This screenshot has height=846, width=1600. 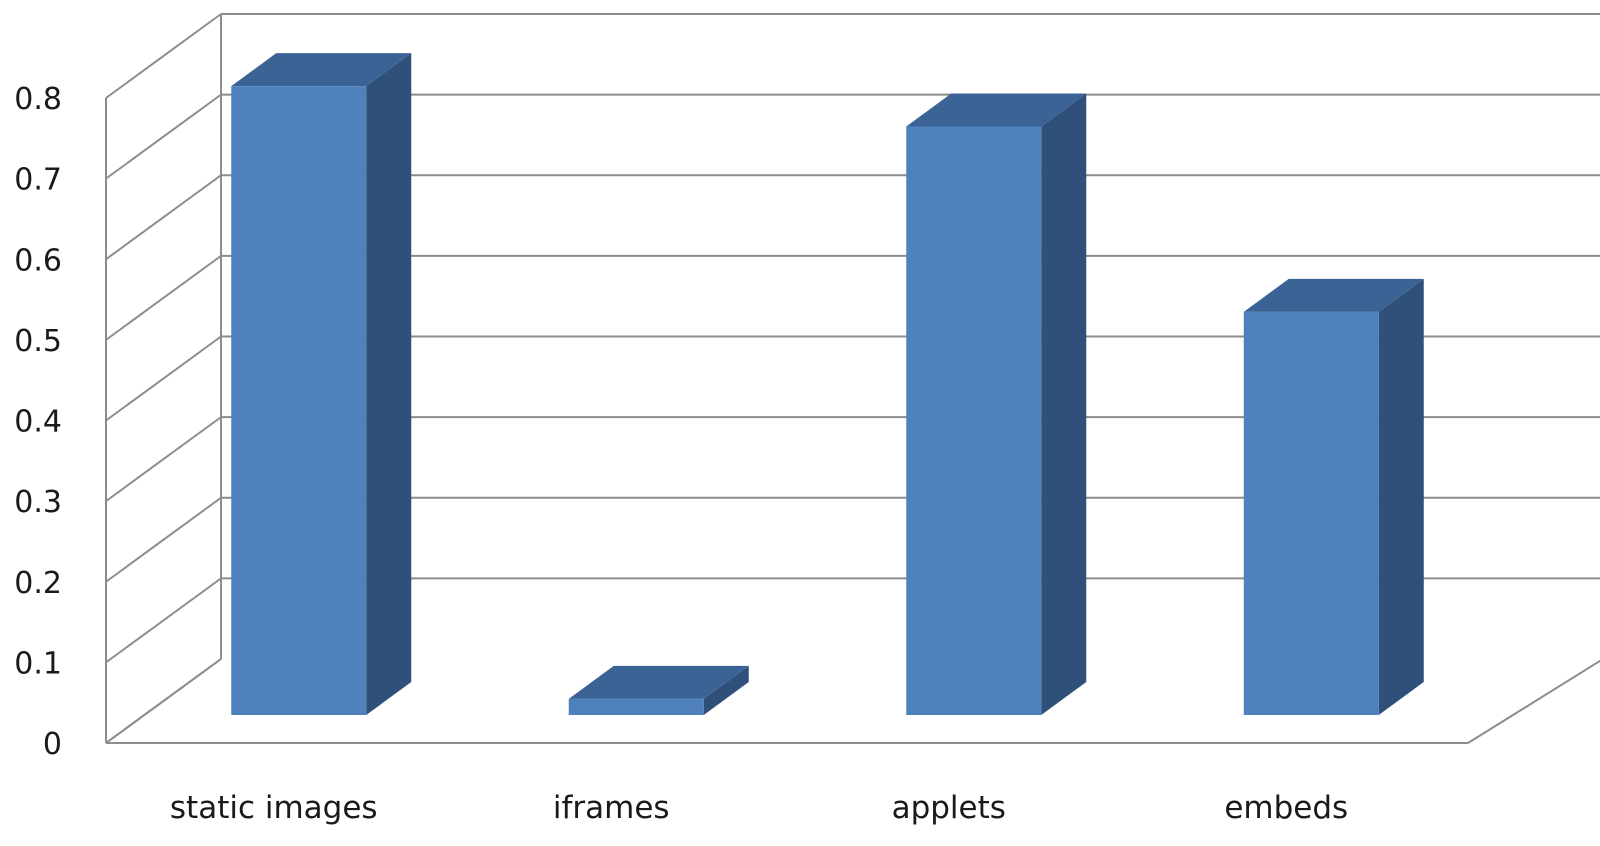 I want to click on y-tick-label: 0.5, so click(x=38, y=341).